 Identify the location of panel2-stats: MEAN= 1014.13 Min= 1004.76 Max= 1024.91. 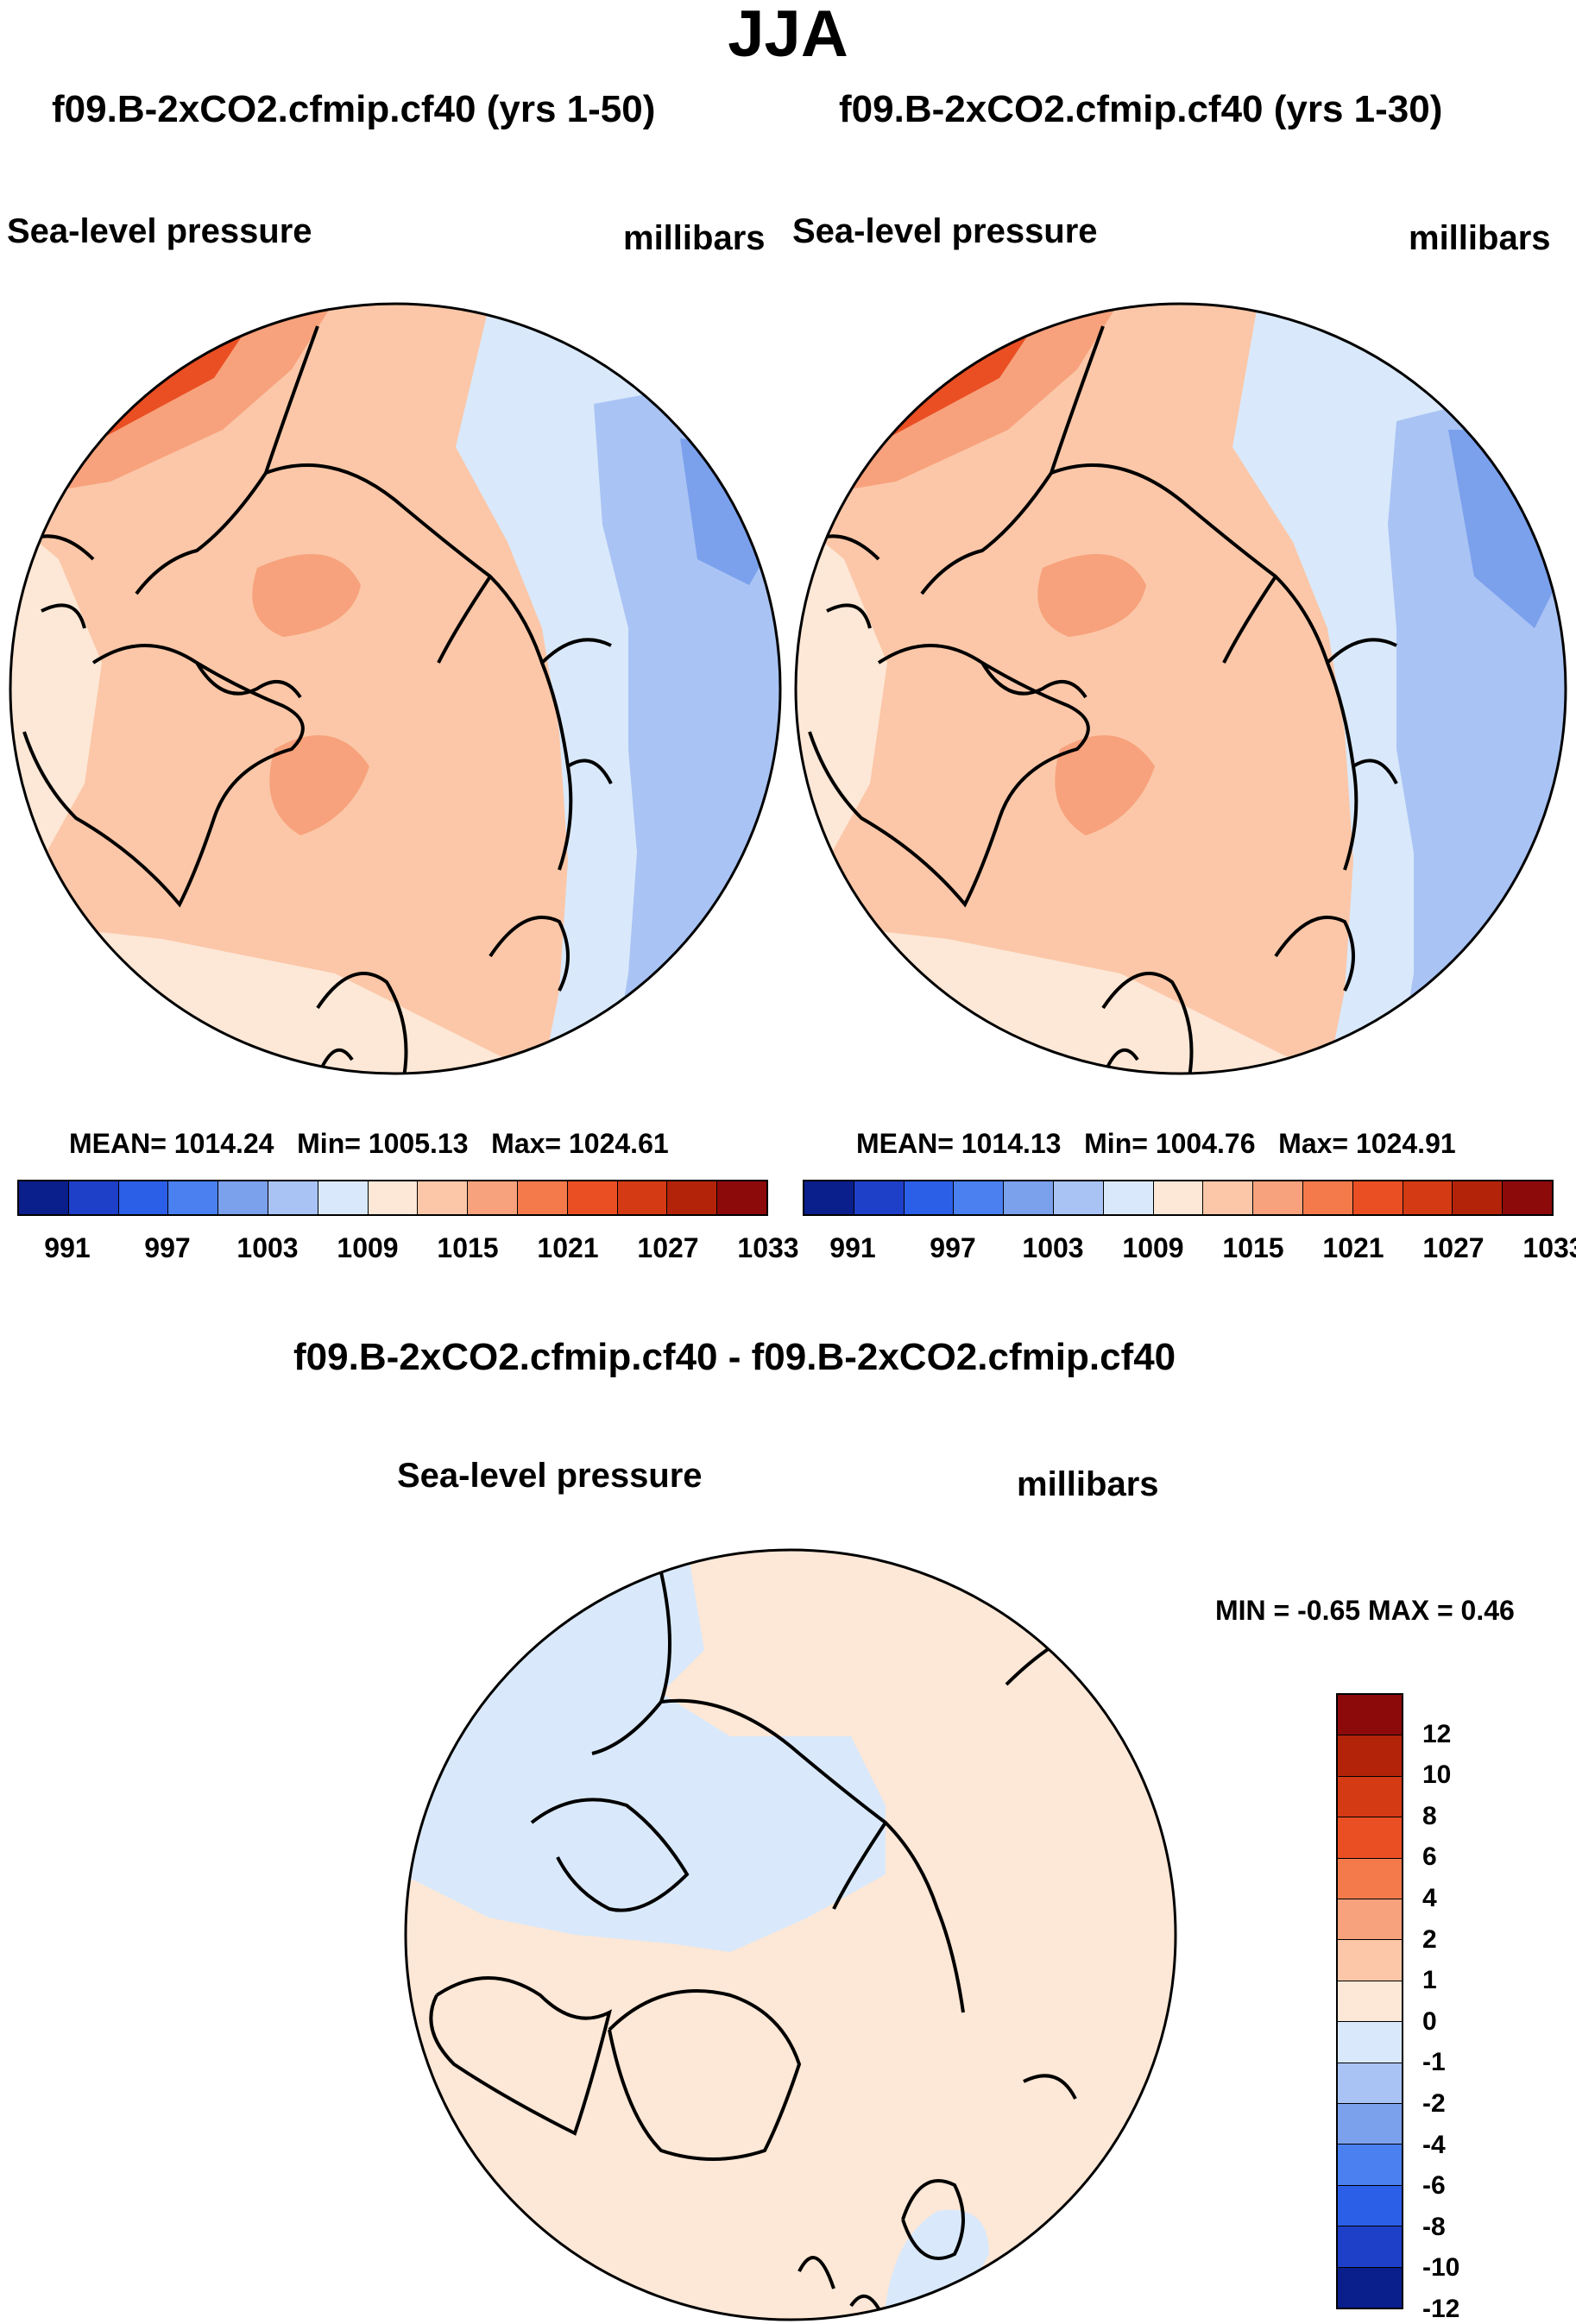
(1156, 1143).